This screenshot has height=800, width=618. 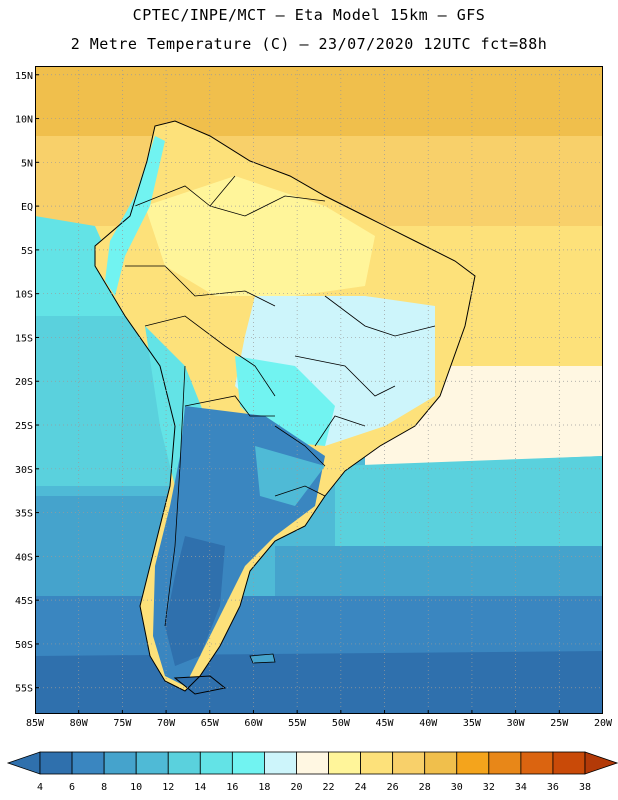 I want to click on colorbar-label: 32, so click(x=489, y=787).